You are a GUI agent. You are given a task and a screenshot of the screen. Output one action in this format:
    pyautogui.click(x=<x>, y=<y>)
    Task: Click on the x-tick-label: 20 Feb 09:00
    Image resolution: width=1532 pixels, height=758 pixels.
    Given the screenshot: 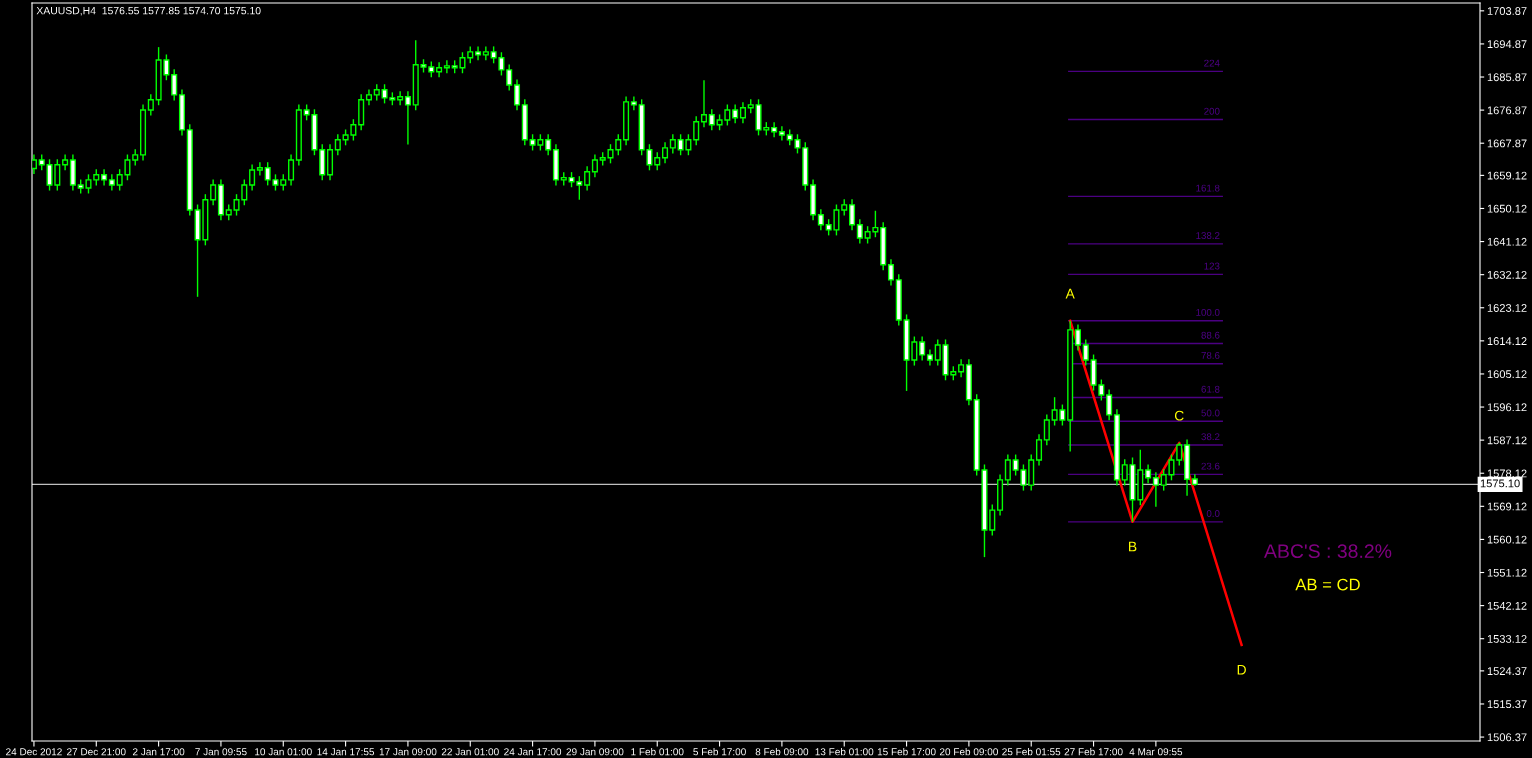 What is the action you would take?
    pyautogui.click(x=968, y=751)
    